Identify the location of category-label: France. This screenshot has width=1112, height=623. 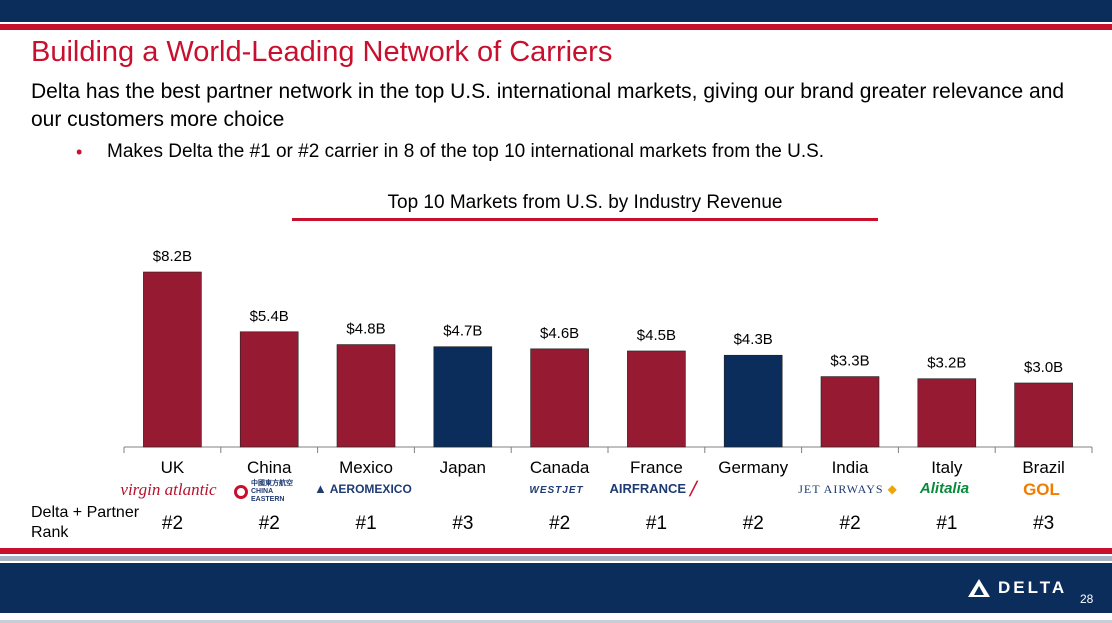
(656, 467).